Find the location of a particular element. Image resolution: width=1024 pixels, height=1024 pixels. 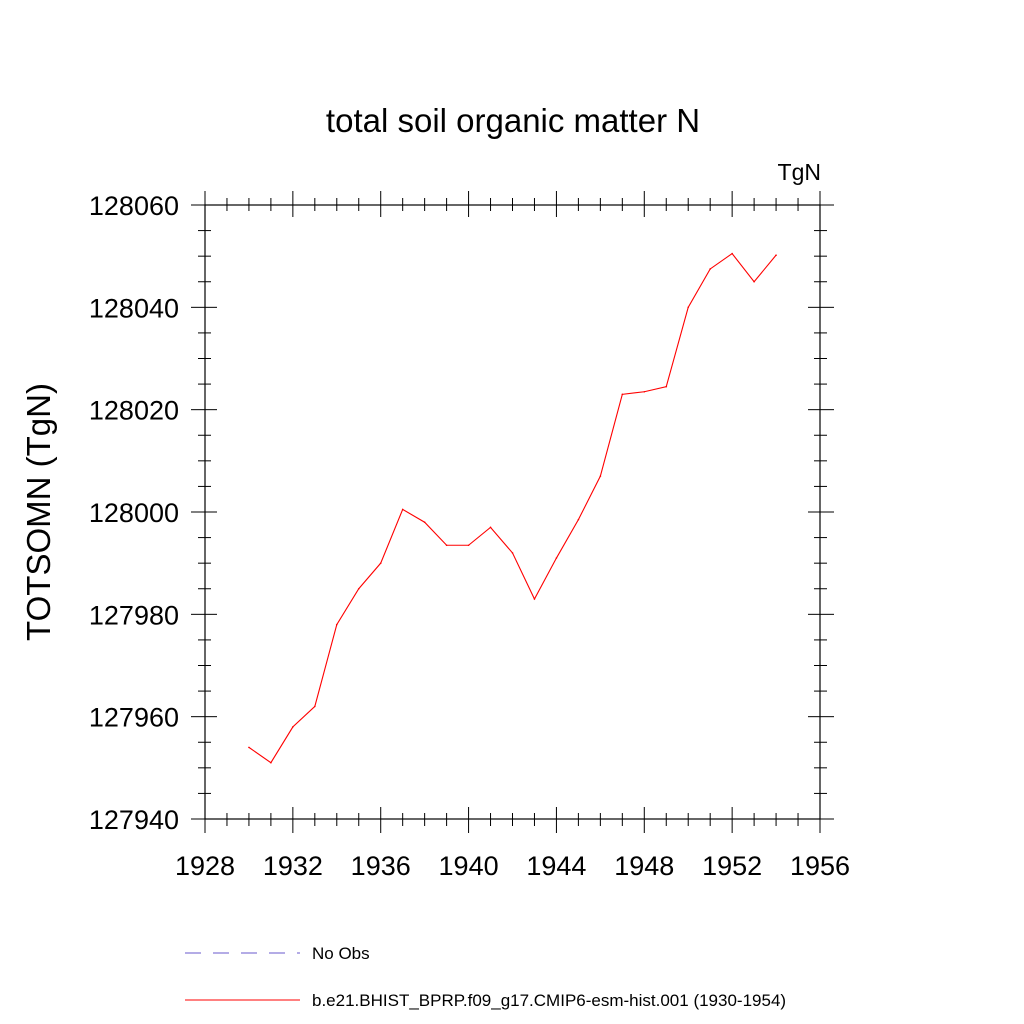

chart-title: total soil organic matter N is located at coordinates (513, 120).